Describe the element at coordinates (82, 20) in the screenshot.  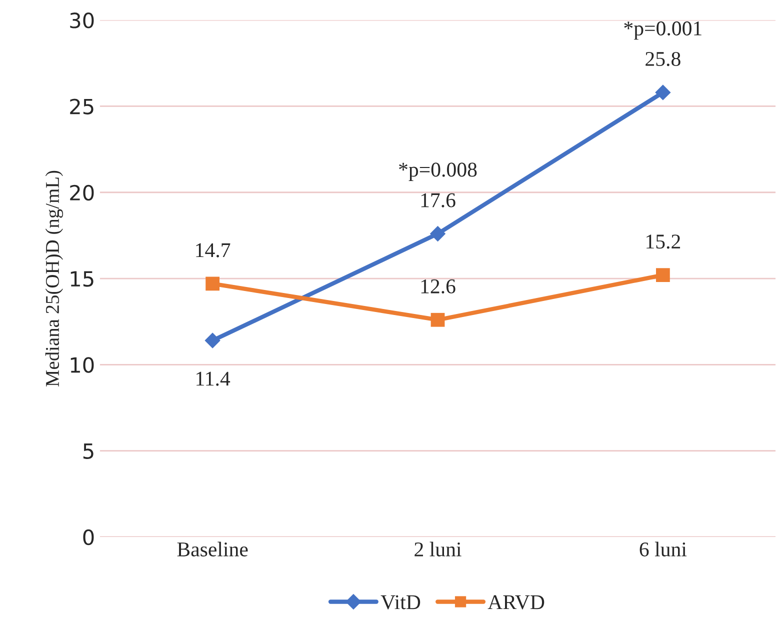
I see `y-tick-label: 30` at that location.